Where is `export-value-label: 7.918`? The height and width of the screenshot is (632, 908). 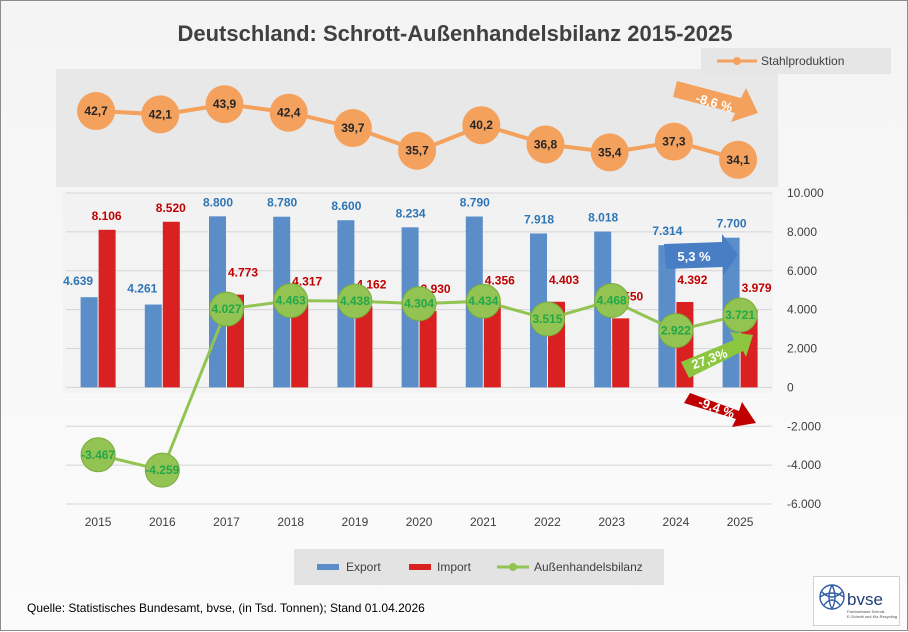 export-value-label: 7.918 is located at coordinates (539, 219).